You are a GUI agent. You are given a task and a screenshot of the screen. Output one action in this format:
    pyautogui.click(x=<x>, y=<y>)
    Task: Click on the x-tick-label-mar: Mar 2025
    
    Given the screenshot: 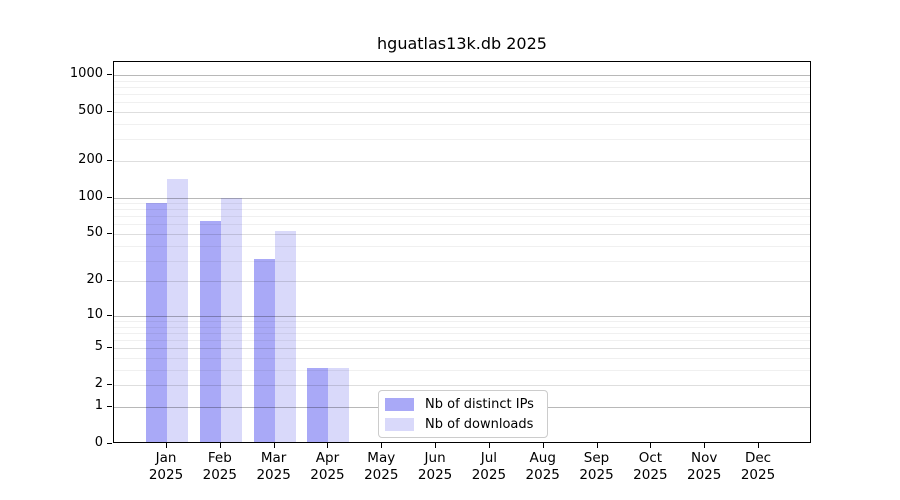 What is the action you would take?
    pyautogui.click(x=273, y=466)
    